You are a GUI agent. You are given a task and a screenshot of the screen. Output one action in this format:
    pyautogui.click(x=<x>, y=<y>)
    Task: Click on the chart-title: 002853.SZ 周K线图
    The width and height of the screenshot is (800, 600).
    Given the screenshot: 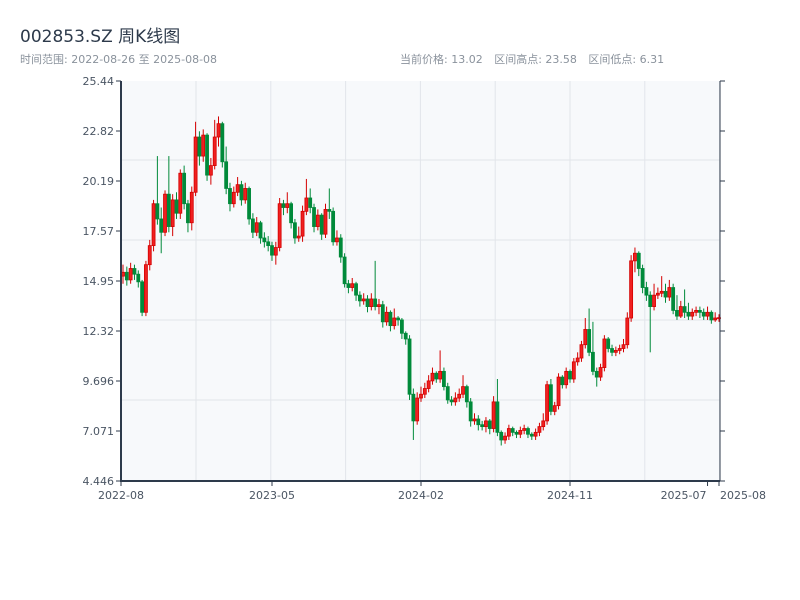 What is the action you would take?
    pyautogui.click(x=100, y=37)
    